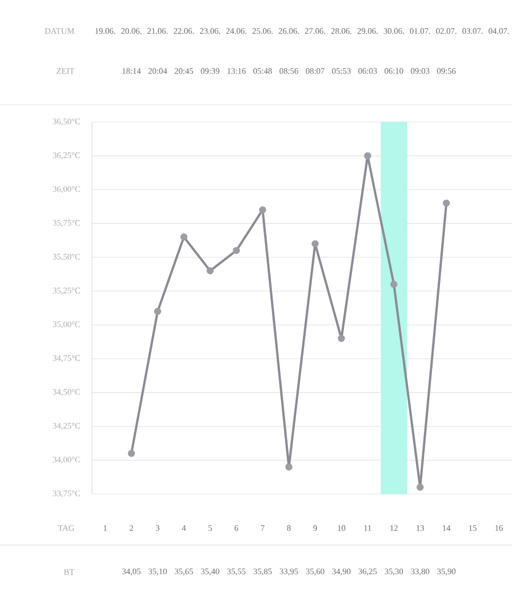 The image size is (512, 600). What do you see at coordinates (394, 528) in the screenshot?
I see `x-tick-label: 12` at bounding box center [394, 528].